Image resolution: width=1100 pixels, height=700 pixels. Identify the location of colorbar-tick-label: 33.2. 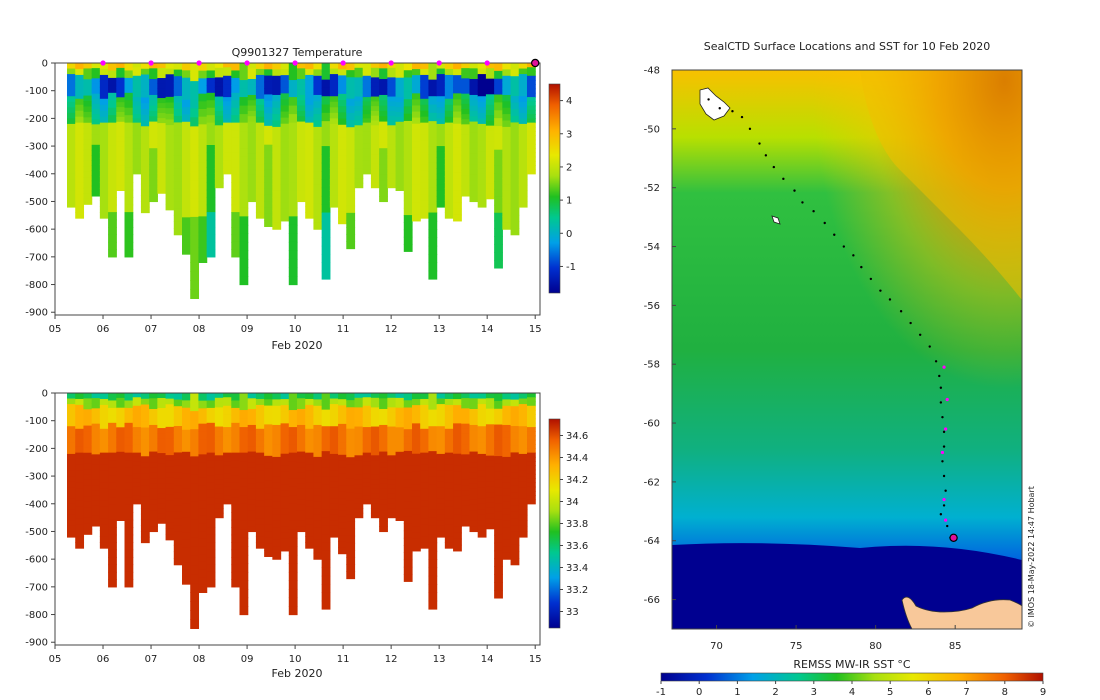
(577, 590).